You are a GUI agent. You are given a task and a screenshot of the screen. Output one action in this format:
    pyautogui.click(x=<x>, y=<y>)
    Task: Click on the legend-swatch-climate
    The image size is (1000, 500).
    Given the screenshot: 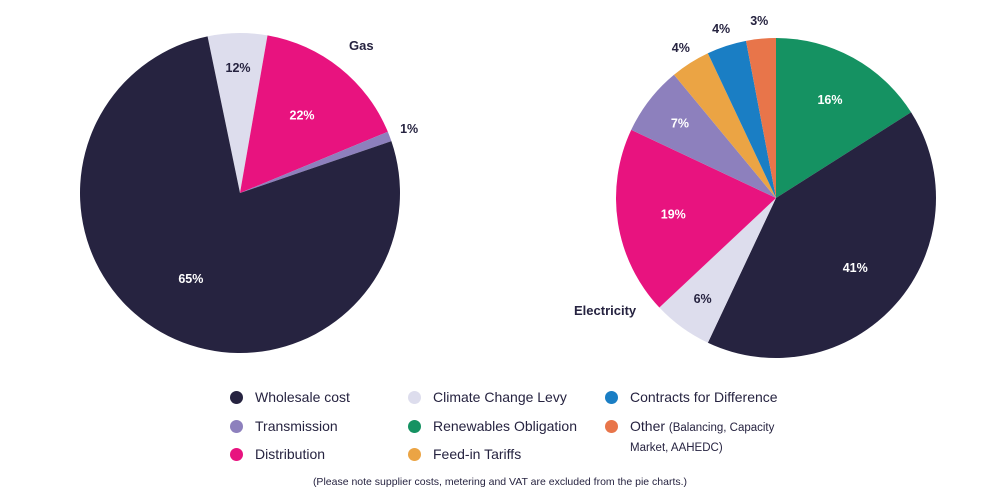 What is the action you would take?
    pyautogui.click(x=414, y=397)
    